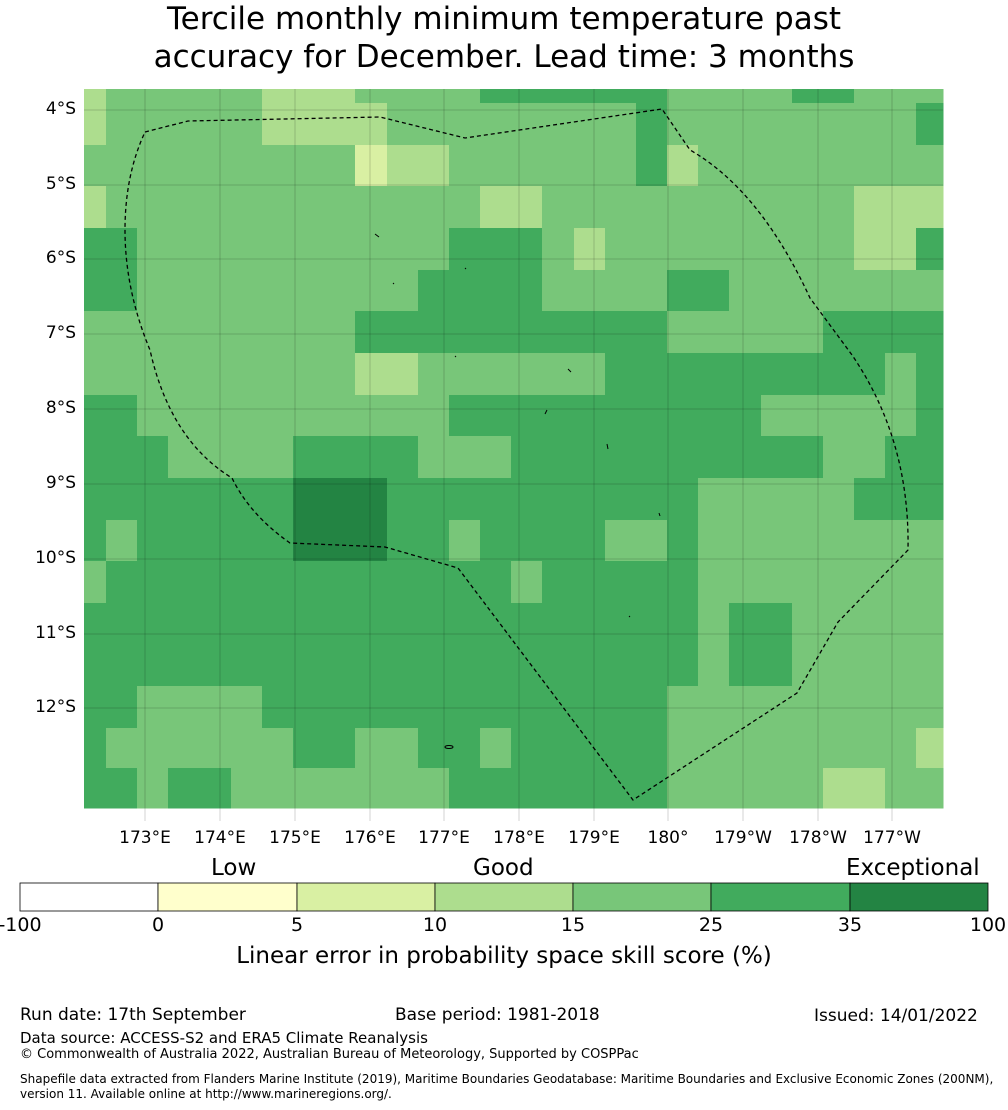 Image resolution: width=1008 pixels, height=1110 pixels. I want to click on colorbar-tick: 10, so click(435, 925).